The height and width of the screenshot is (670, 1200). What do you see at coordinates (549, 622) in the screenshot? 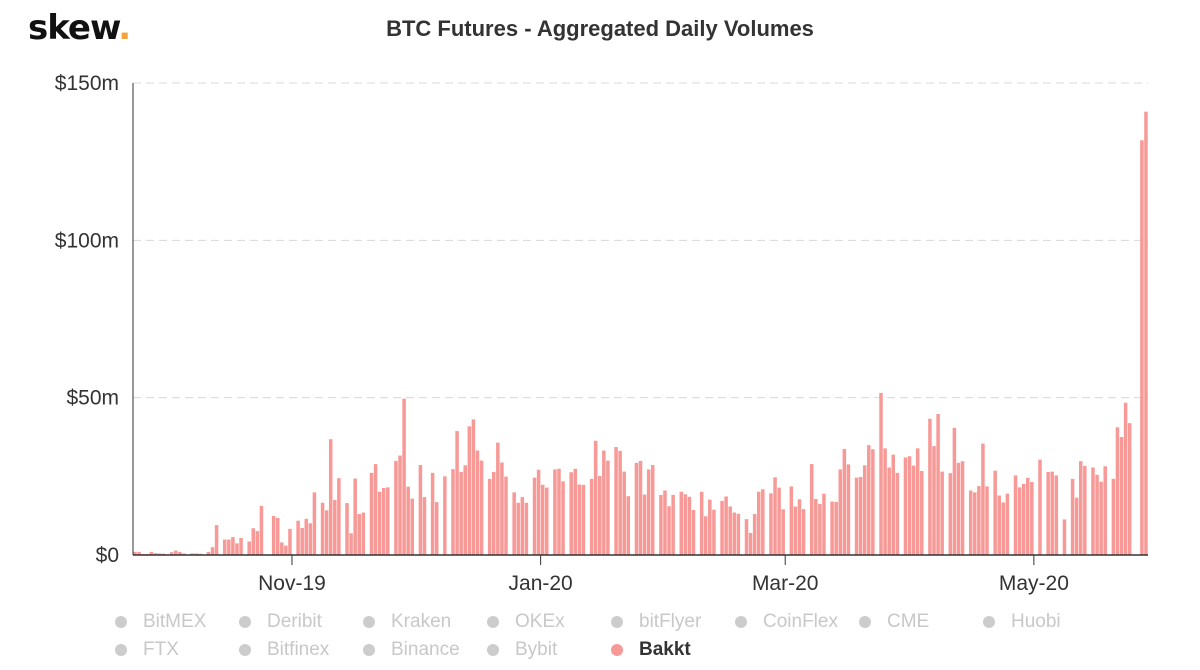
I see `legend-item-okex: OKEx` at bounding box center [549, 622].